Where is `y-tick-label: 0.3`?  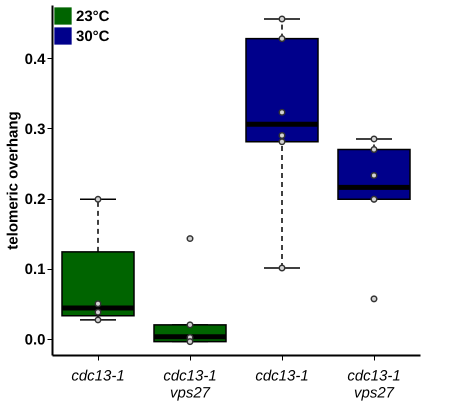 y-tick-label: 0.3 is located at coordinates (35, 129).